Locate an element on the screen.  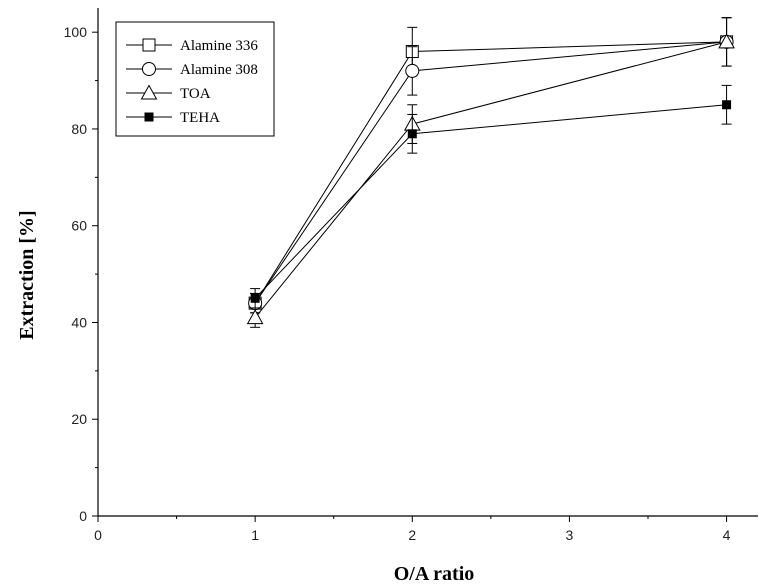
x-tick-label: 3 is located at coordinates (570, 535).